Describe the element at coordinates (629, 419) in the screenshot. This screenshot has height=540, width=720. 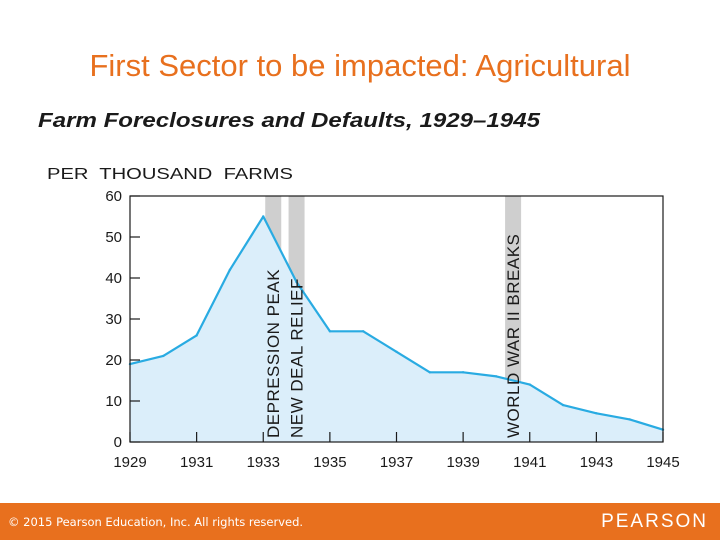
I see `data-point-1944` at that location.